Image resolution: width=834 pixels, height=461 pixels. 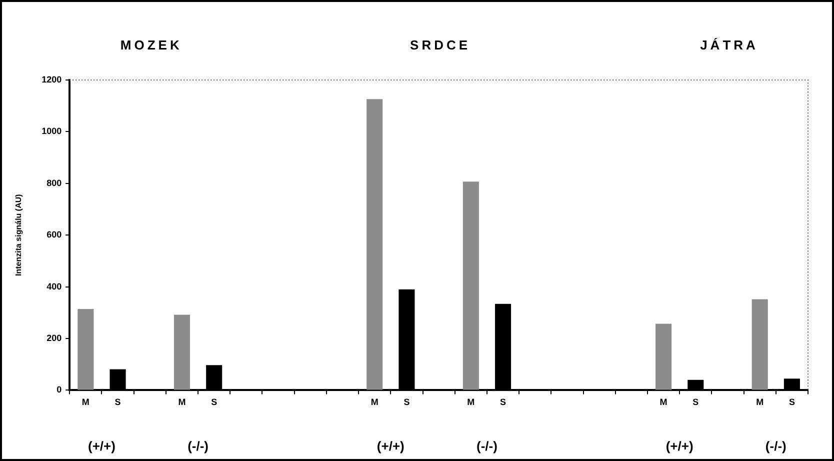 What do you see at coordinates (54, 183) in the screenshot?
I see `y-tick-label: 800` at bounding box center [54, 183].